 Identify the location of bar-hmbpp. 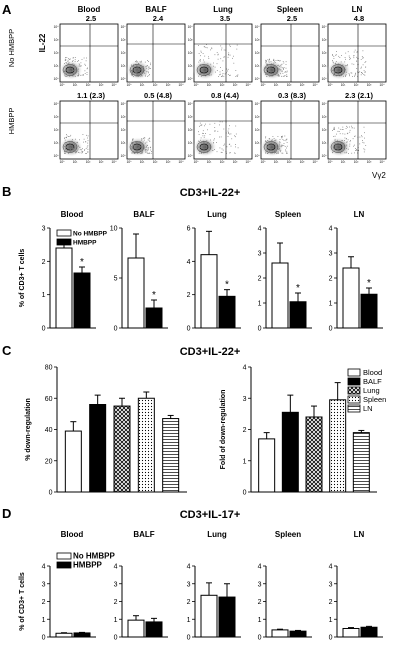
(298, 315).